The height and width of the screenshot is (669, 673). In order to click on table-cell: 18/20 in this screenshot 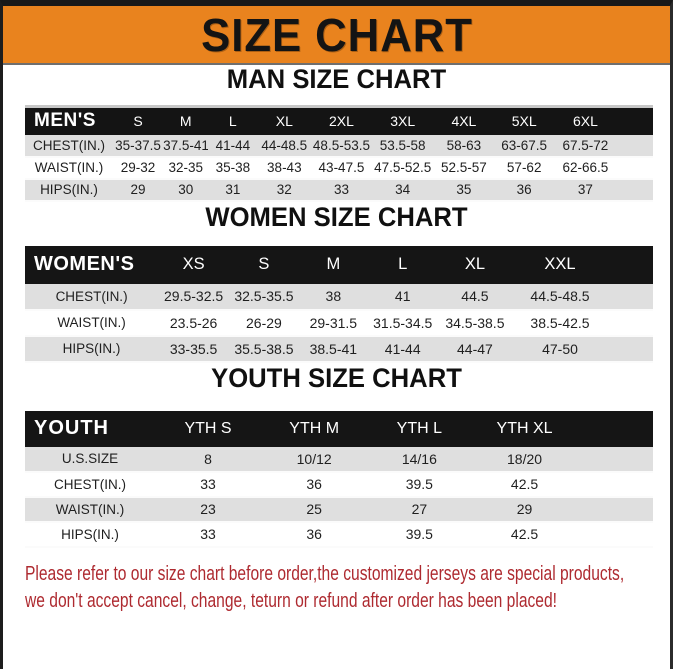, I will do `click(524, 459)`.